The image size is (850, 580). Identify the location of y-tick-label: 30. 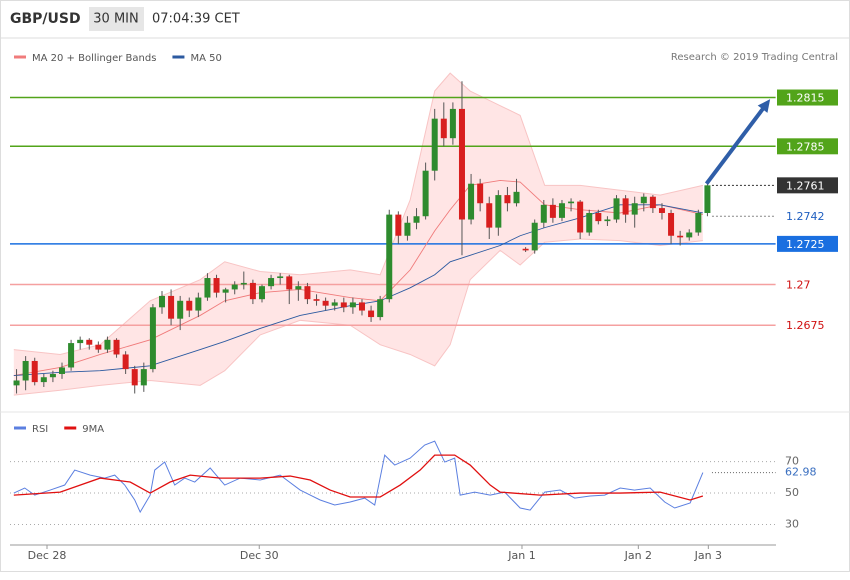
(792, 524).